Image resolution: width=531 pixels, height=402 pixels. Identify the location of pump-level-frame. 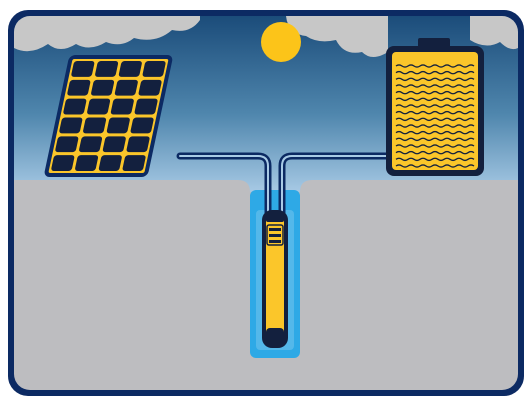
(275, 235).